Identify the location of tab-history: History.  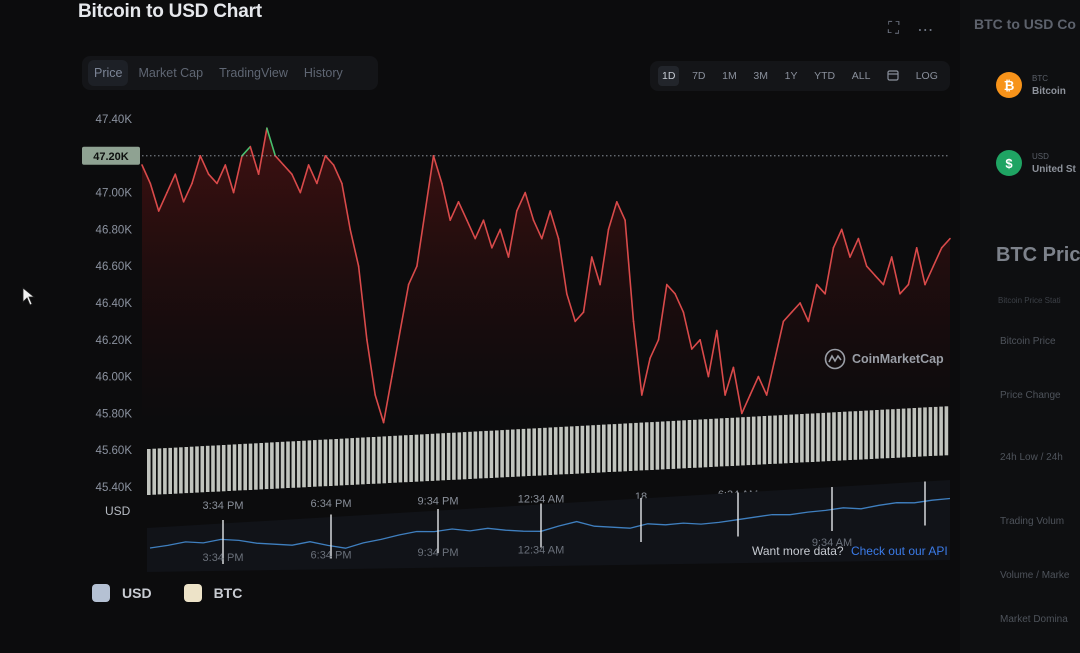
(323, 73).